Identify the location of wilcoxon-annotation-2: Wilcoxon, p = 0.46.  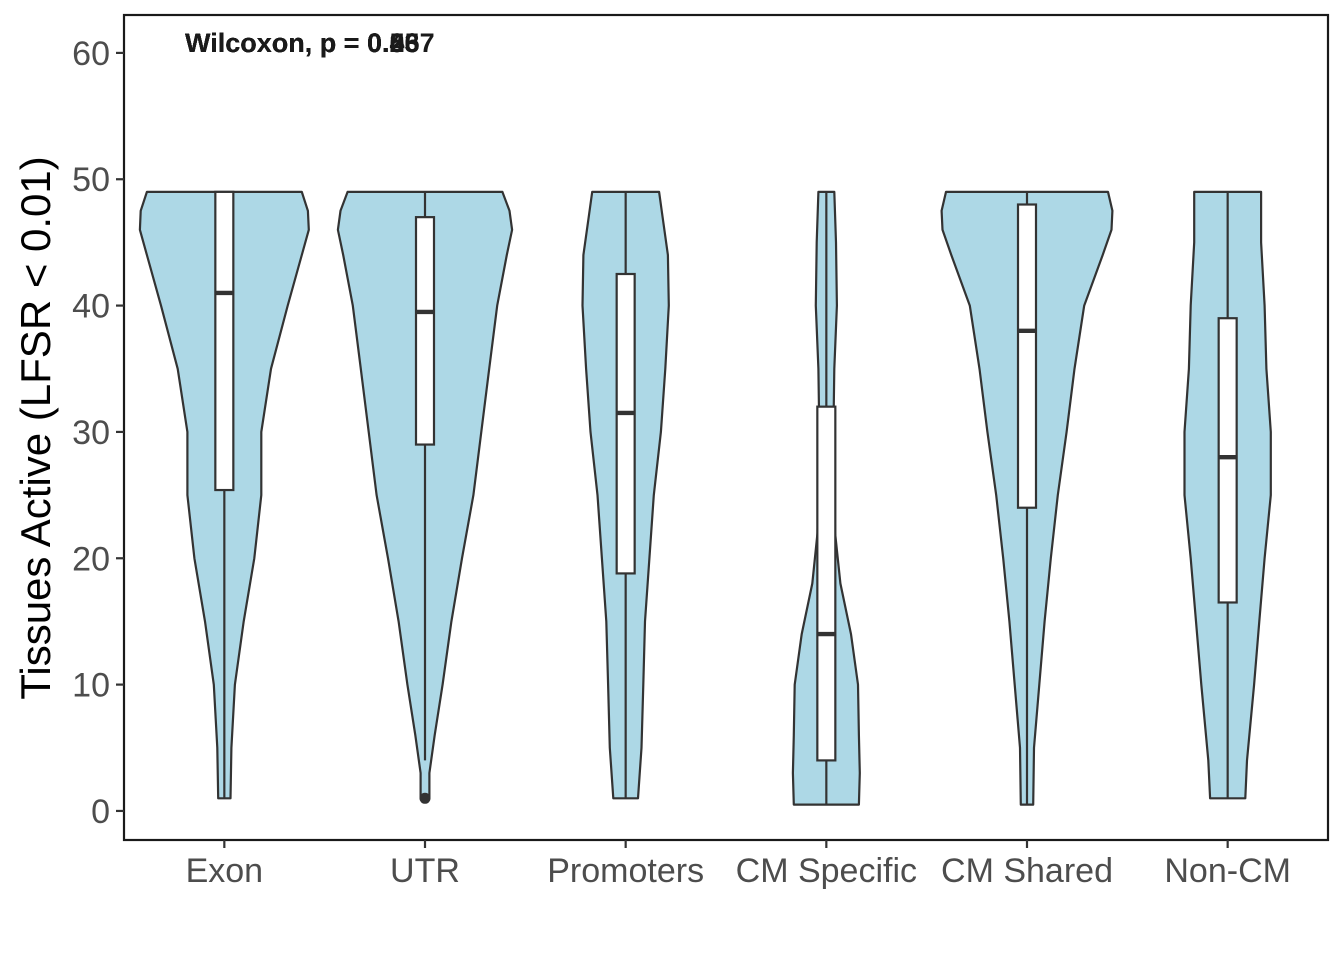
(302, 43).